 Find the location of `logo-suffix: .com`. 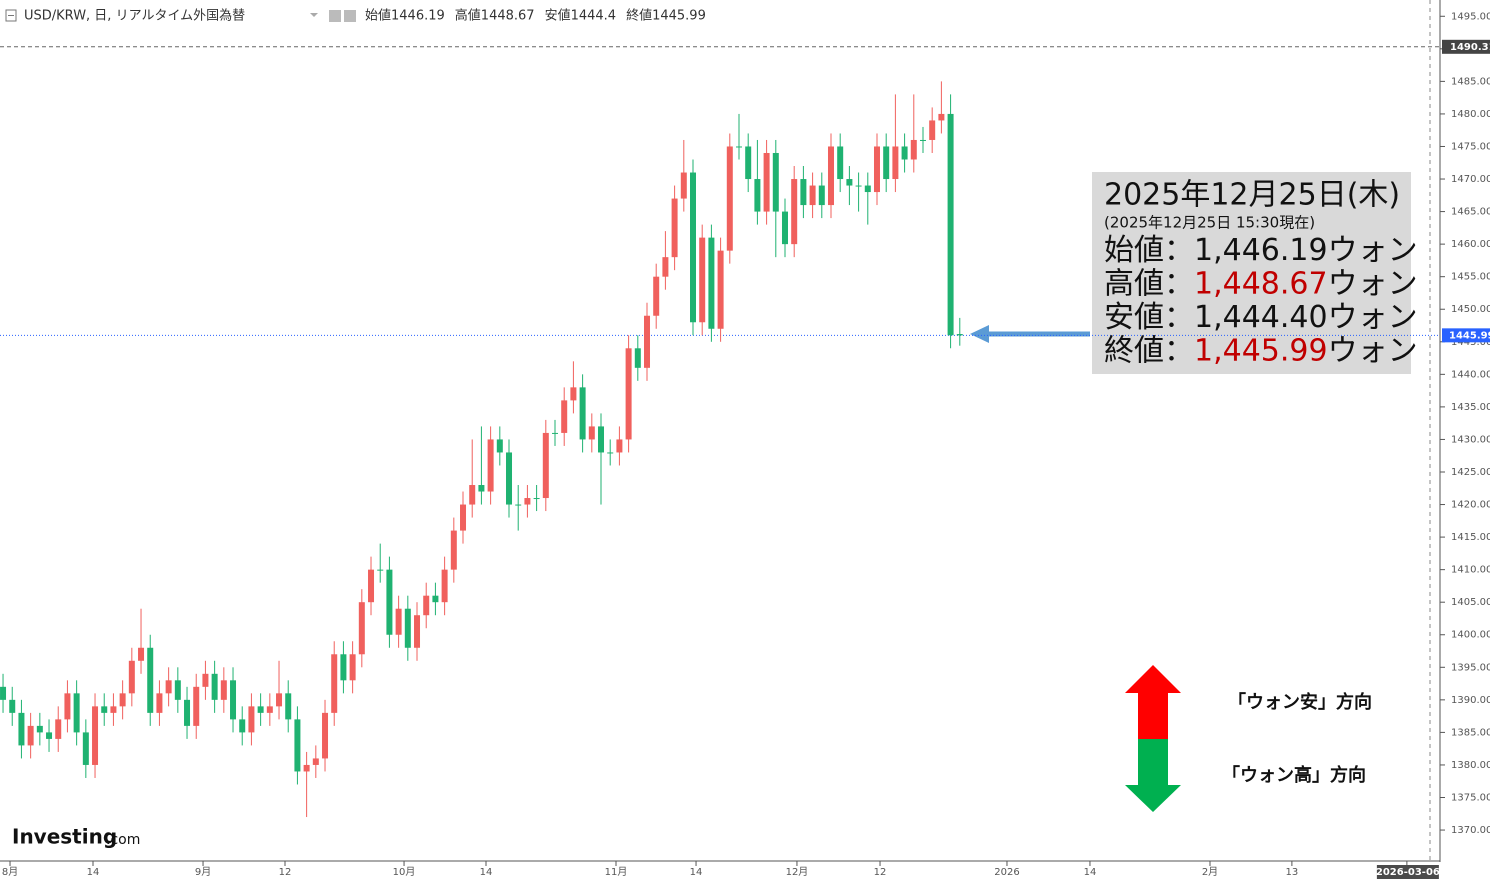

logo-suffix: .com is located at coordinates (123, 840).